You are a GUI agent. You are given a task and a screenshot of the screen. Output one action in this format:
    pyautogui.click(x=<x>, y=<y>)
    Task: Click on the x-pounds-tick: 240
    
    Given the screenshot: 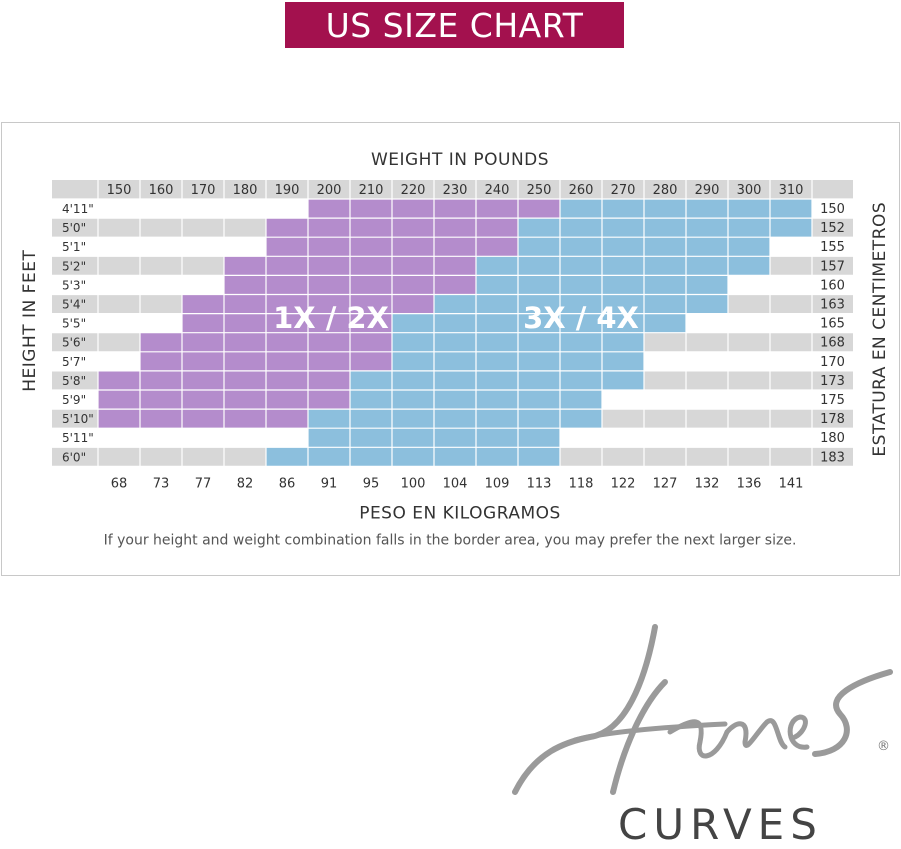 What is the action you would take?
    pyautogui.click(x=497, y=190)
    